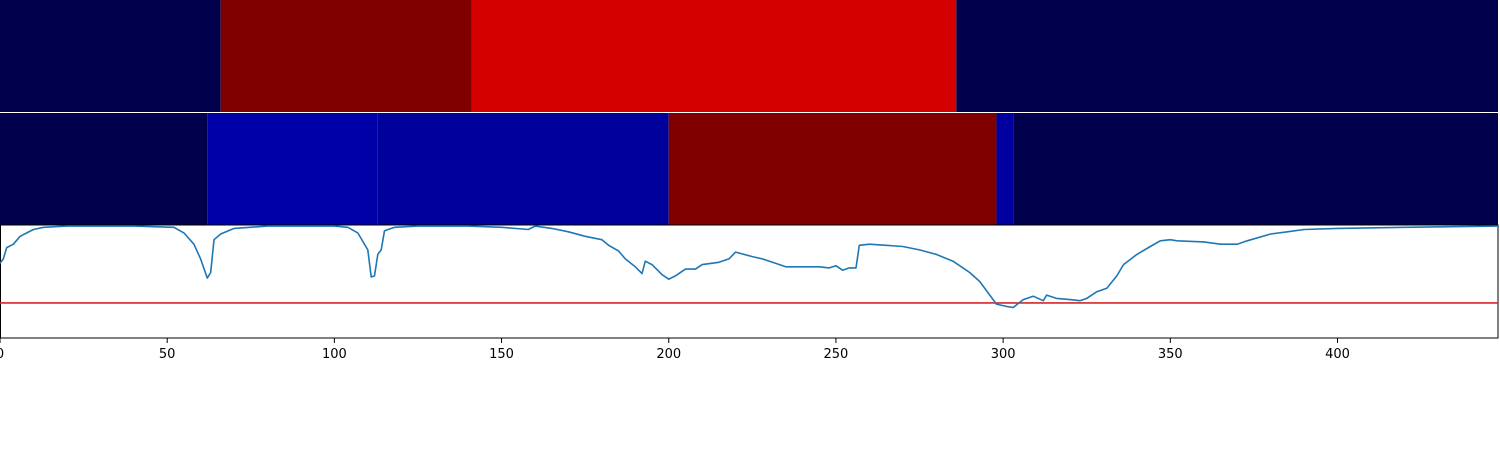 The width and height of the screenshot is (1500, 455). Describe the element at coordinates (1003, 354) in the screenshot. I see `x-tick-label-300: 300` at that location.